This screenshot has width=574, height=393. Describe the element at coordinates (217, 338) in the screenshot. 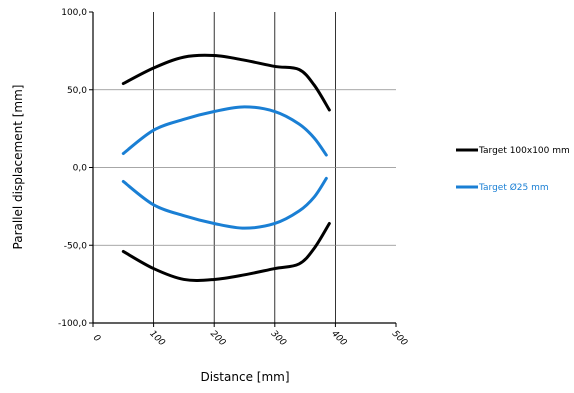

I see `x-tick-label: 200` at that location.